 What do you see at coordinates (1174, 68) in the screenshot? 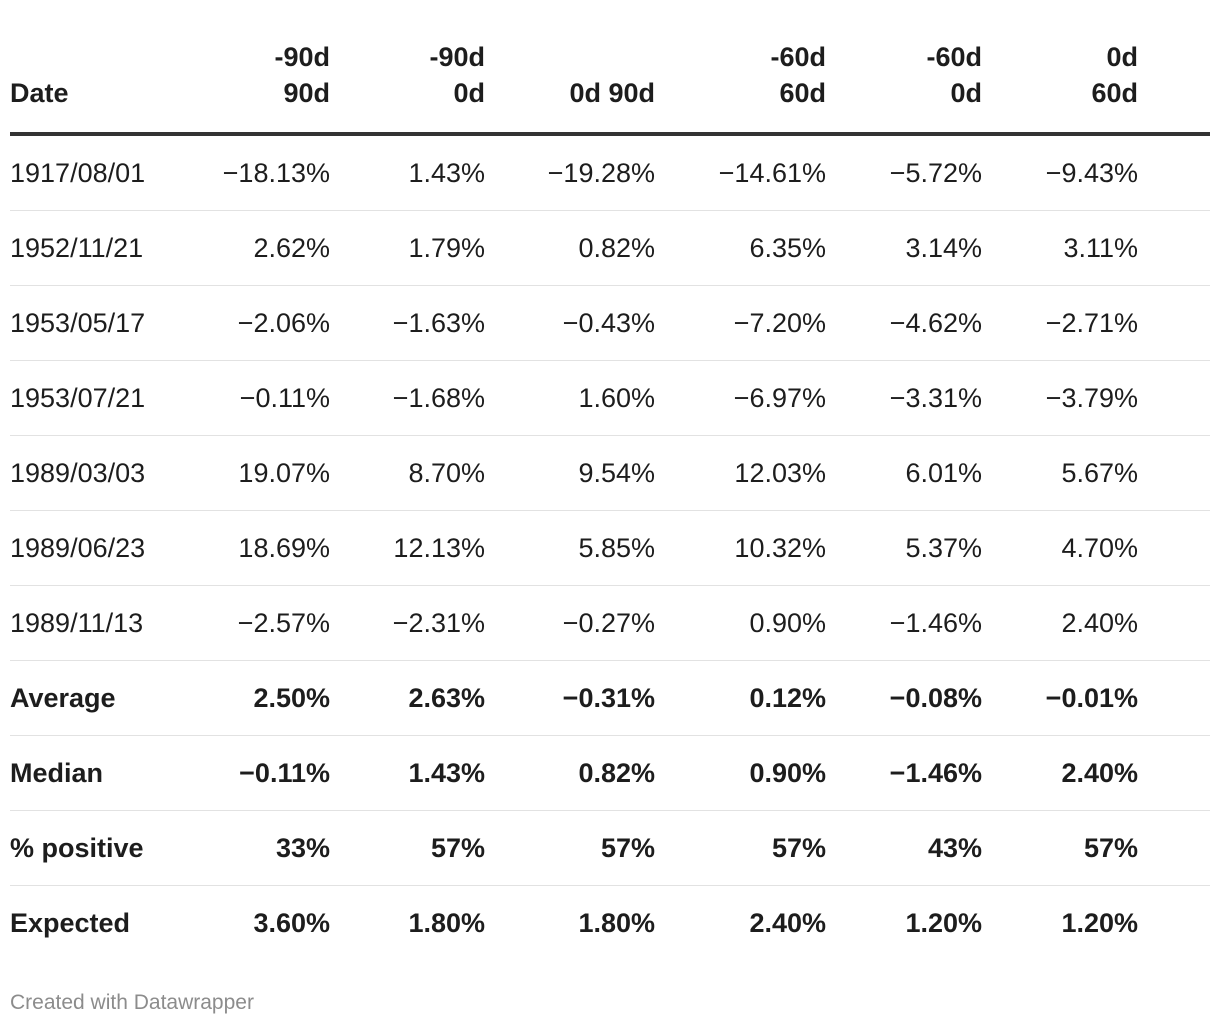
I see `column-header-extra` at bounding box center [1174, 68].